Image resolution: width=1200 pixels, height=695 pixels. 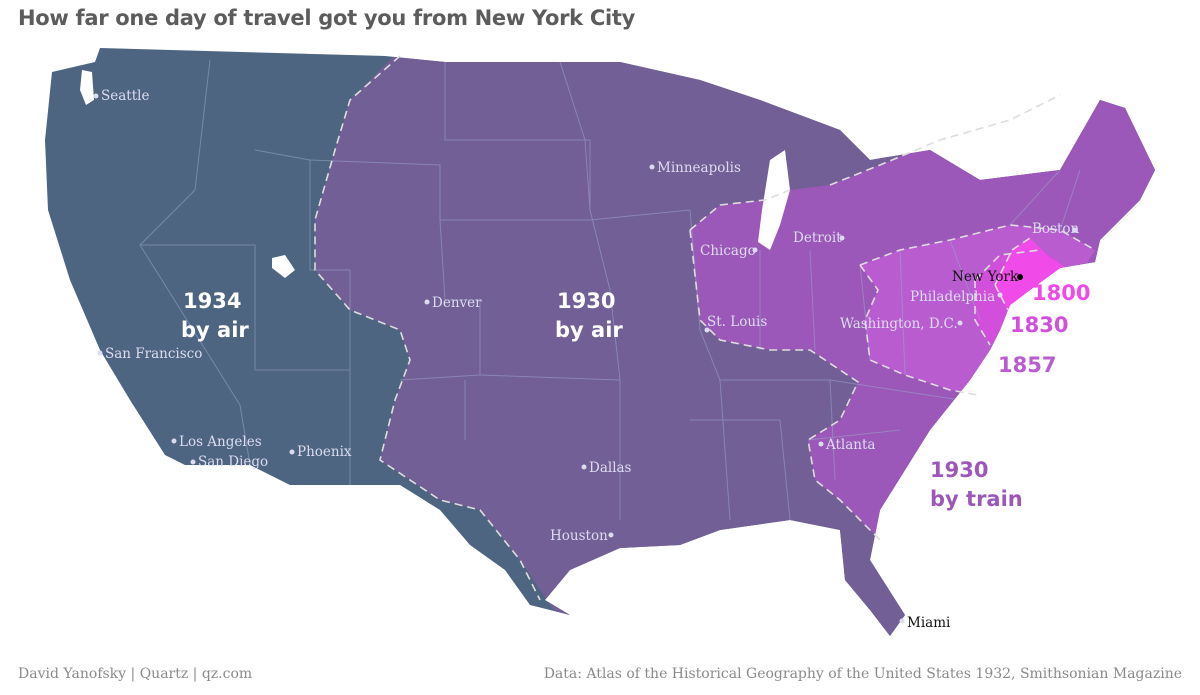 What do you see at coordinates (324, 452) in the screenshot?
I see `city-phoenix: Phoenix` at bounding box center [324, 452].